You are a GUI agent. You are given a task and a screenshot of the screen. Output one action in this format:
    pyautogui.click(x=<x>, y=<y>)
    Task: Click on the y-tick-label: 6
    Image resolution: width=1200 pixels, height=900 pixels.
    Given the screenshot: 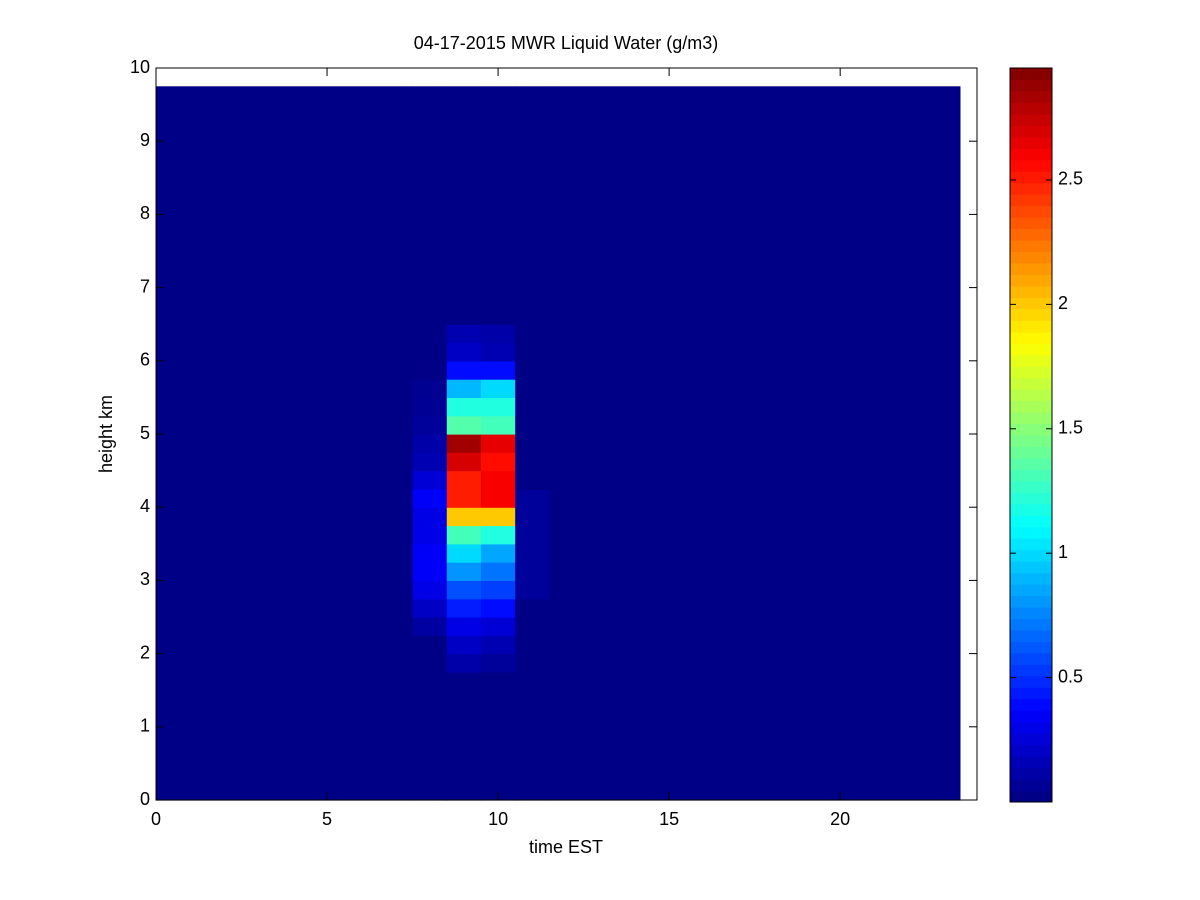 What is the action you would take?
    pyautogui.click(x=145, y=360)
    